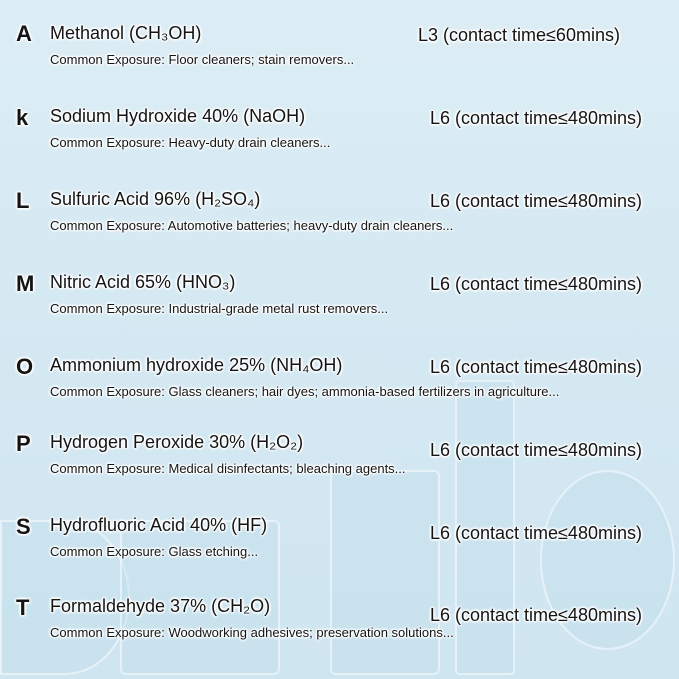  Describe the element at coordinates (196, 365) in the screenshot. I see `chemical-name: Ammonium hydroxide 25% (NH₄OH)` at that location.